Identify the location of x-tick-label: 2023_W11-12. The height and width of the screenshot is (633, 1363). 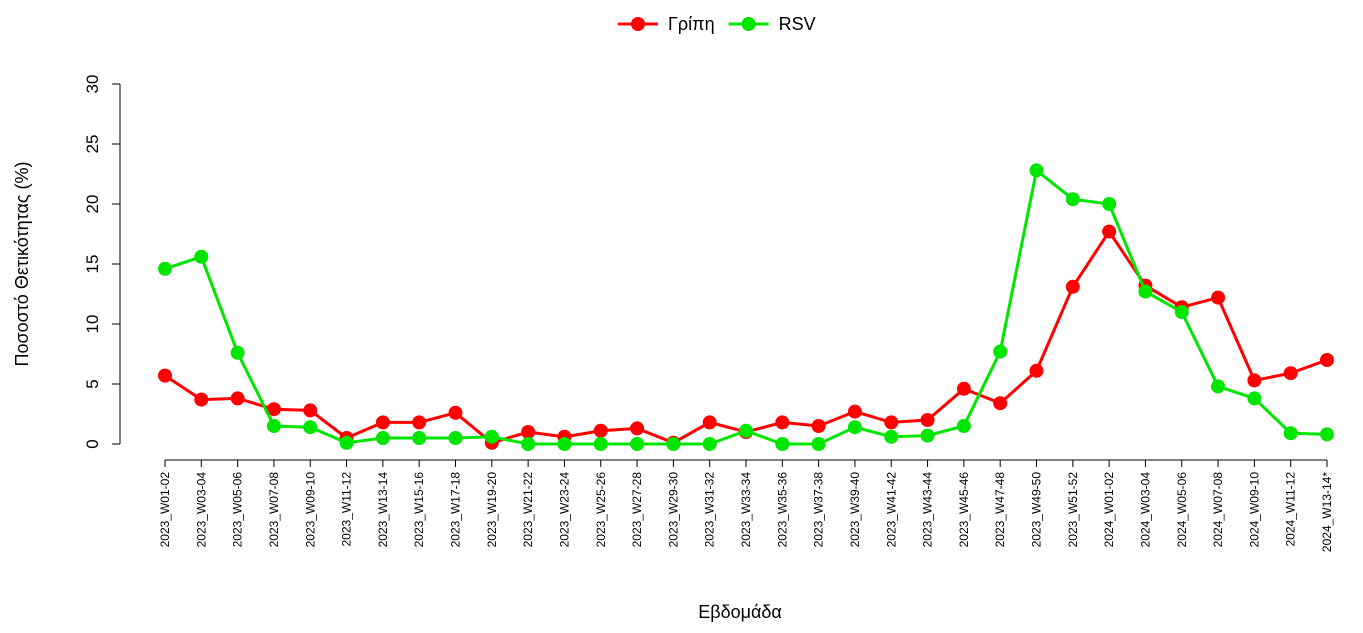
(347, 509).